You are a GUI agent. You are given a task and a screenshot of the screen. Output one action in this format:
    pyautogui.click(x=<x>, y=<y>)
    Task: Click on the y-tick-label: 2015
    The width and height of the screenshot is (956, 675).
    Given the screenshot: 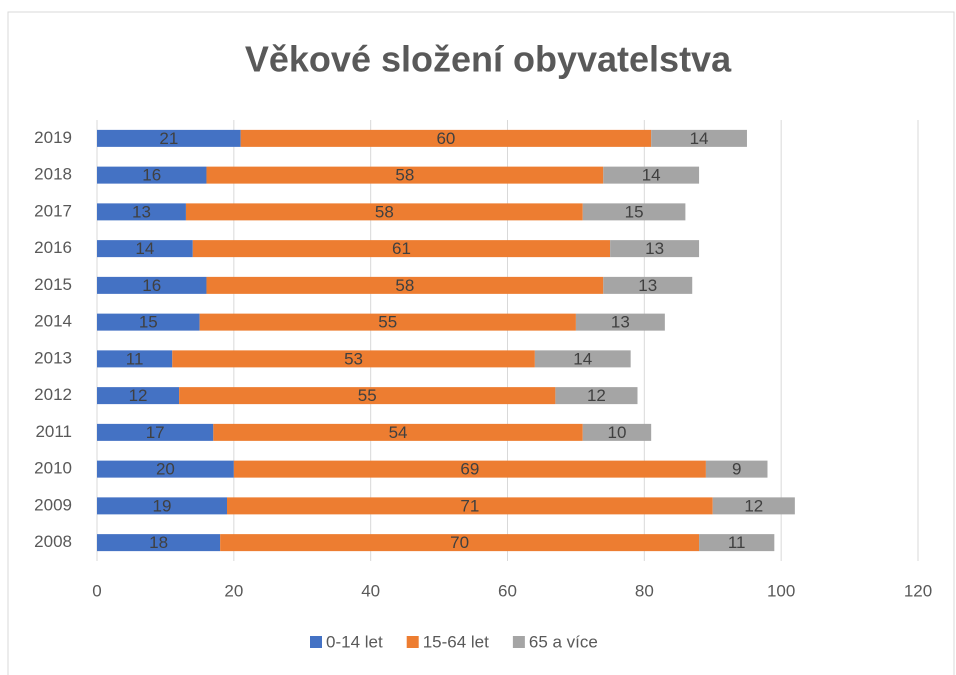 What is the action you would take?
    pyautogui.click(x=53, y=284)
    